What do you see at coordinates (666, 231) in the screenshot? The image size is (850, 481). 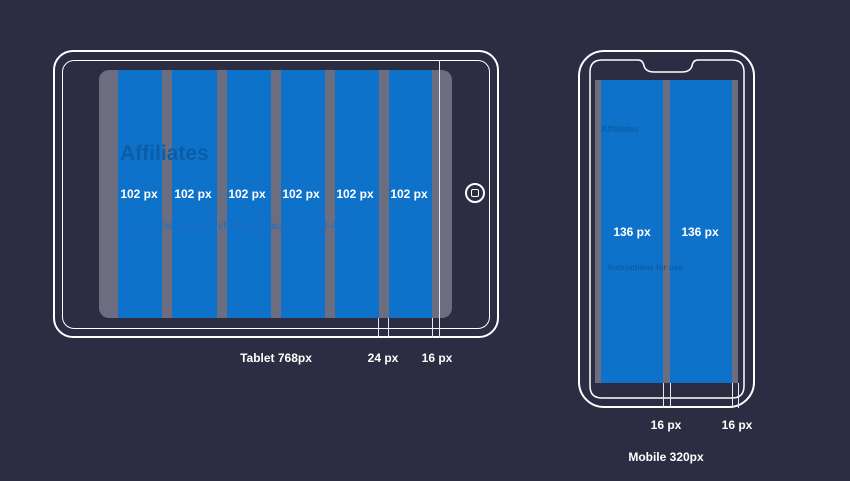 I see `mobile-screen: Affiliates Instructions for use` at bounding box center [666, 231].